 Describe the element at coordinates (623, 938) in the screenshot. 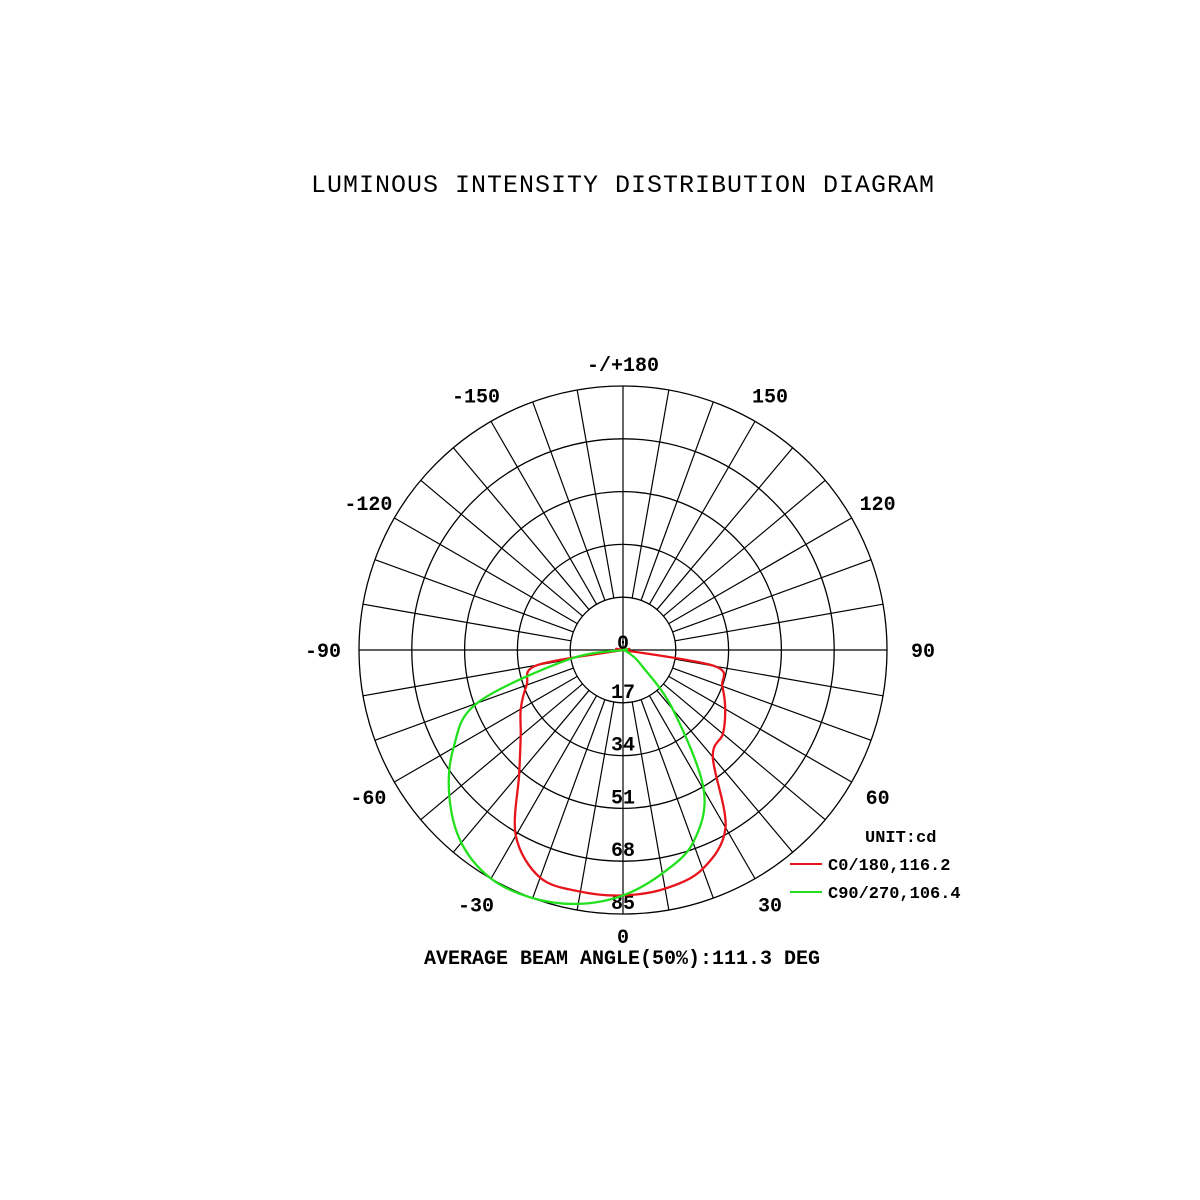

I see `angle-tick-label: 0` at that location.